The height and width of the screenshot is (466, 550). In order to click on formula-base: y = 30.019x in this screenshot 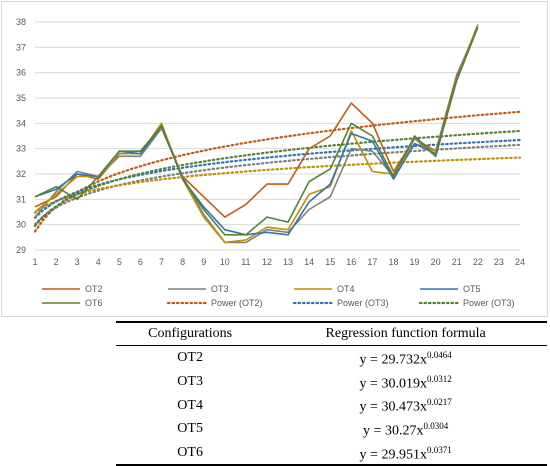, I will do `click(393, 384)`.